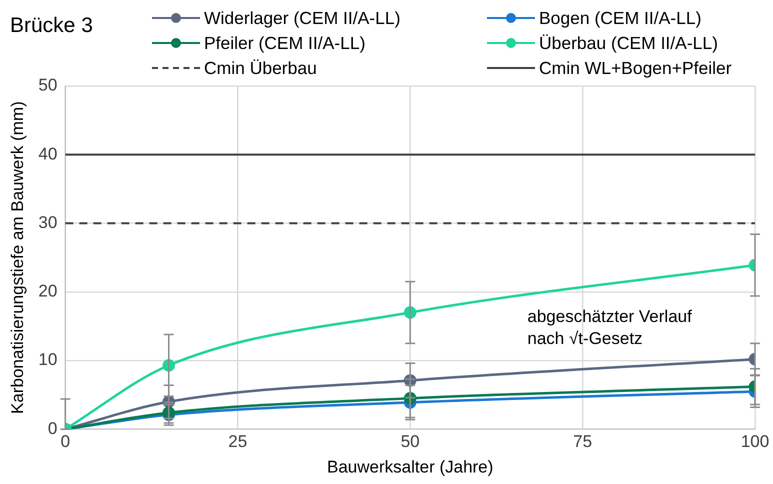 The image size is (773, 484). What do you see at coordinates (620, 18) in the screenshot?
I see `legend-label: Bogen (CEM II/A-LL)` at bounding box center [620, 18].